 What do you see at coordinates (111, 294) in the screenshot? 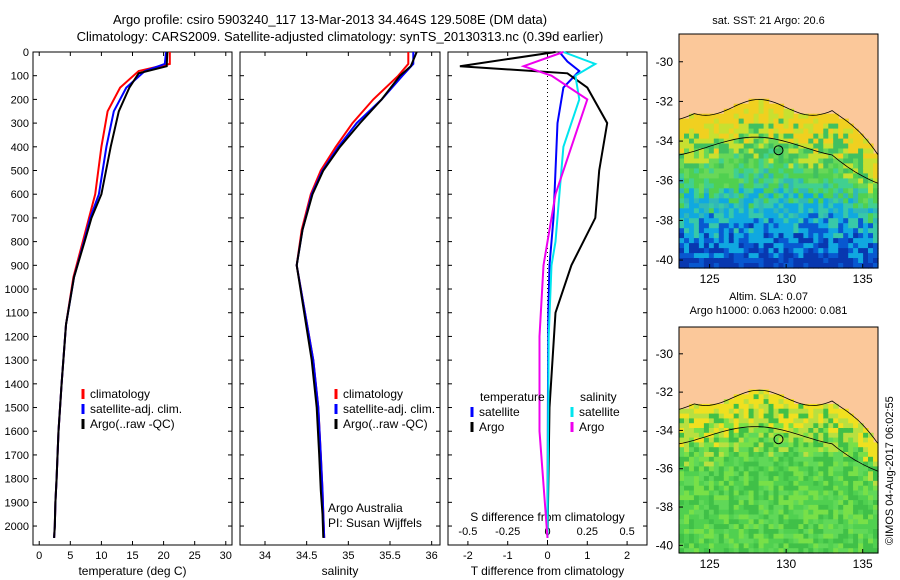
I see `series-argo-raw-qc-` at bounding box center [111, 294].